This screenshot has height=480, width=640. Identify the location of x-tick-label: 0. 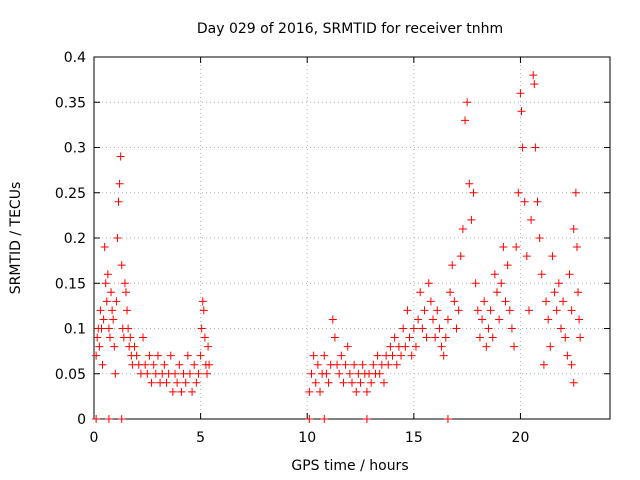
(94, 438).